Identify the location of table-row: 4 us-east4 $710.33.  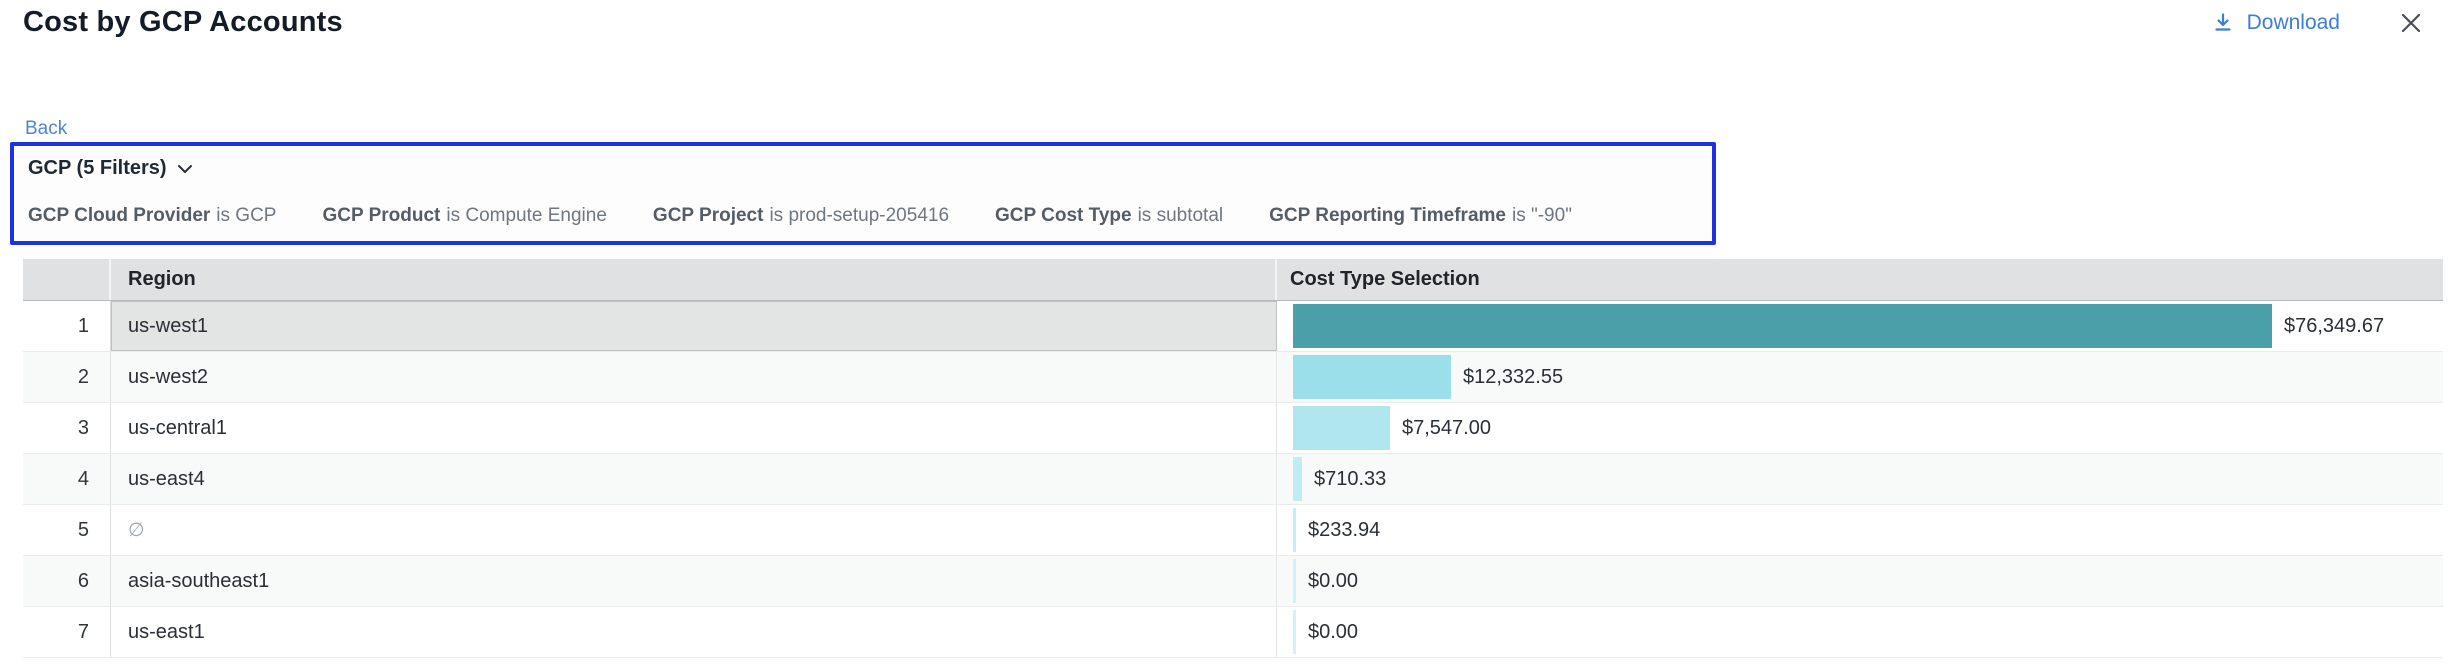
(1233, 479).